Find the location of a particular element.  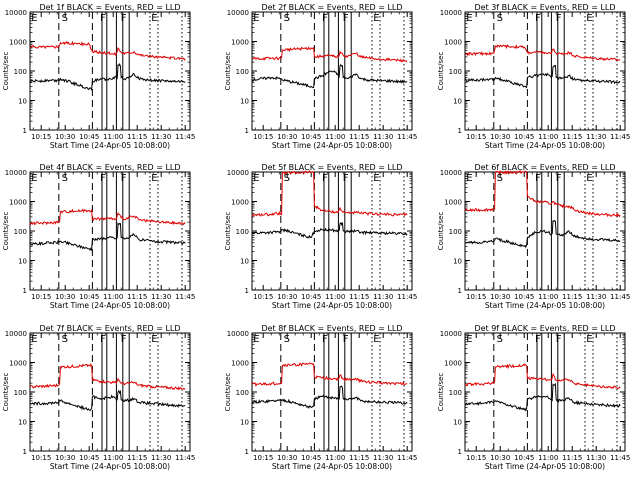

panel-title: Det 2f BLACK = Events, RED = LLD is located at coordinates (331, 7).